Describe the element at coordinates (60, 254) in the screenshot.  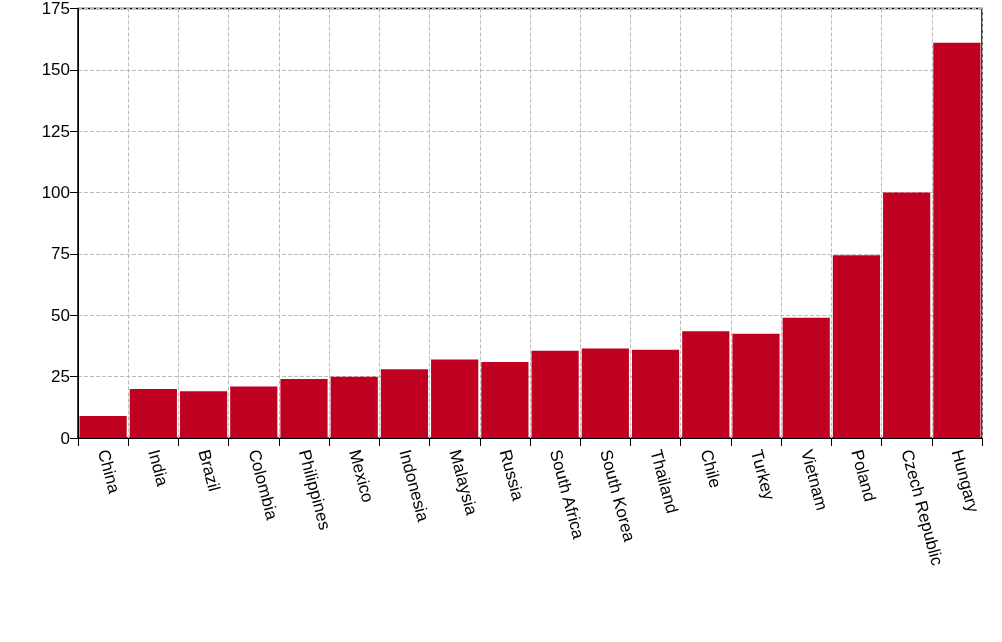
I see `y-tick-label: 75` at that location.